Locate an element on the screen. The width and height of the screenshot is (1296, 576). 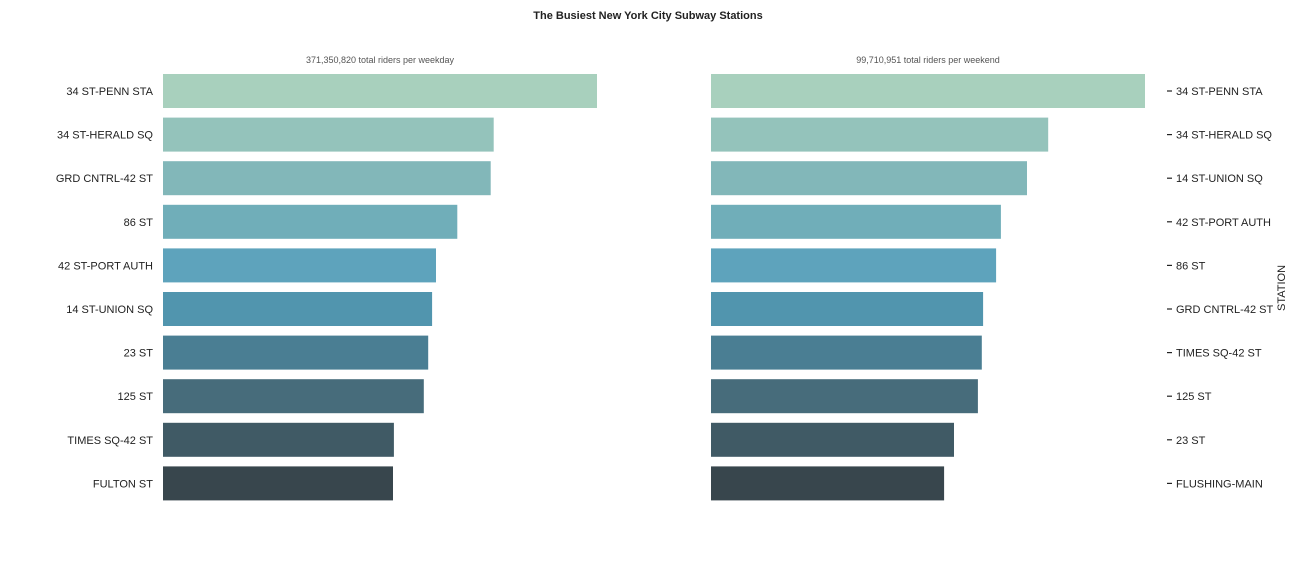
weekend-tick-label-3: 14 ST-UNION SQ is located at coordinates (1219, 179).